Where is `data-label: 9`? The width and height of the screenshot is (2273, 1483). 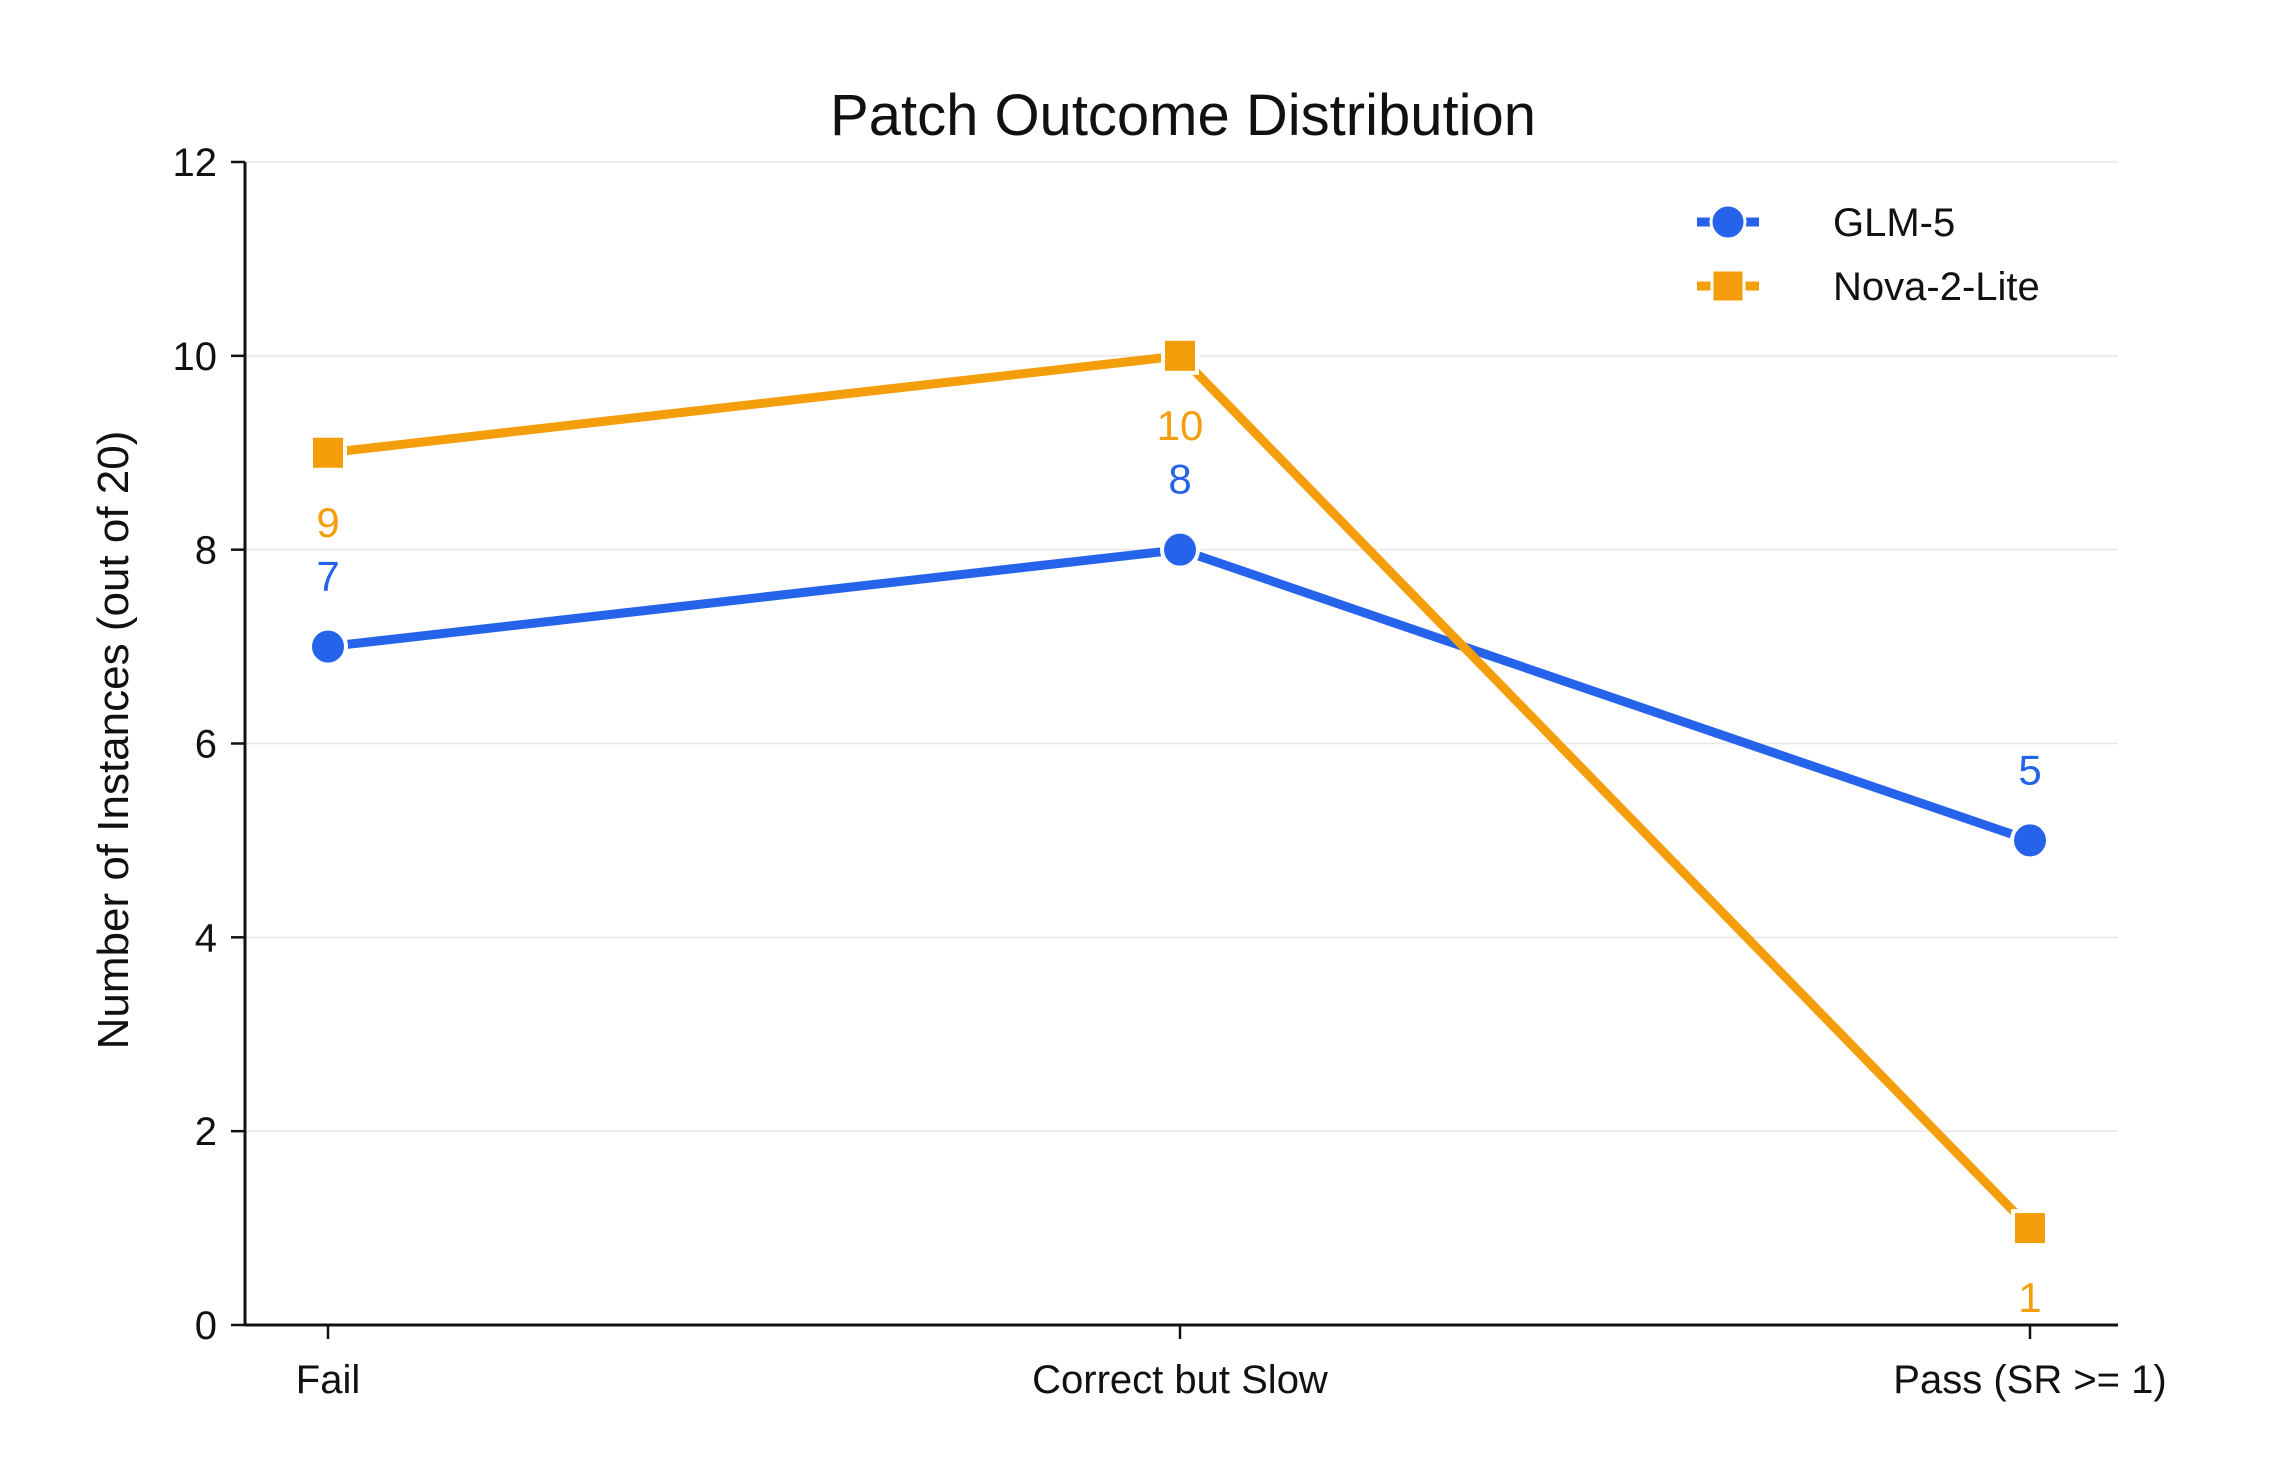
data-label: 9 is located at coordinates (327, 522).